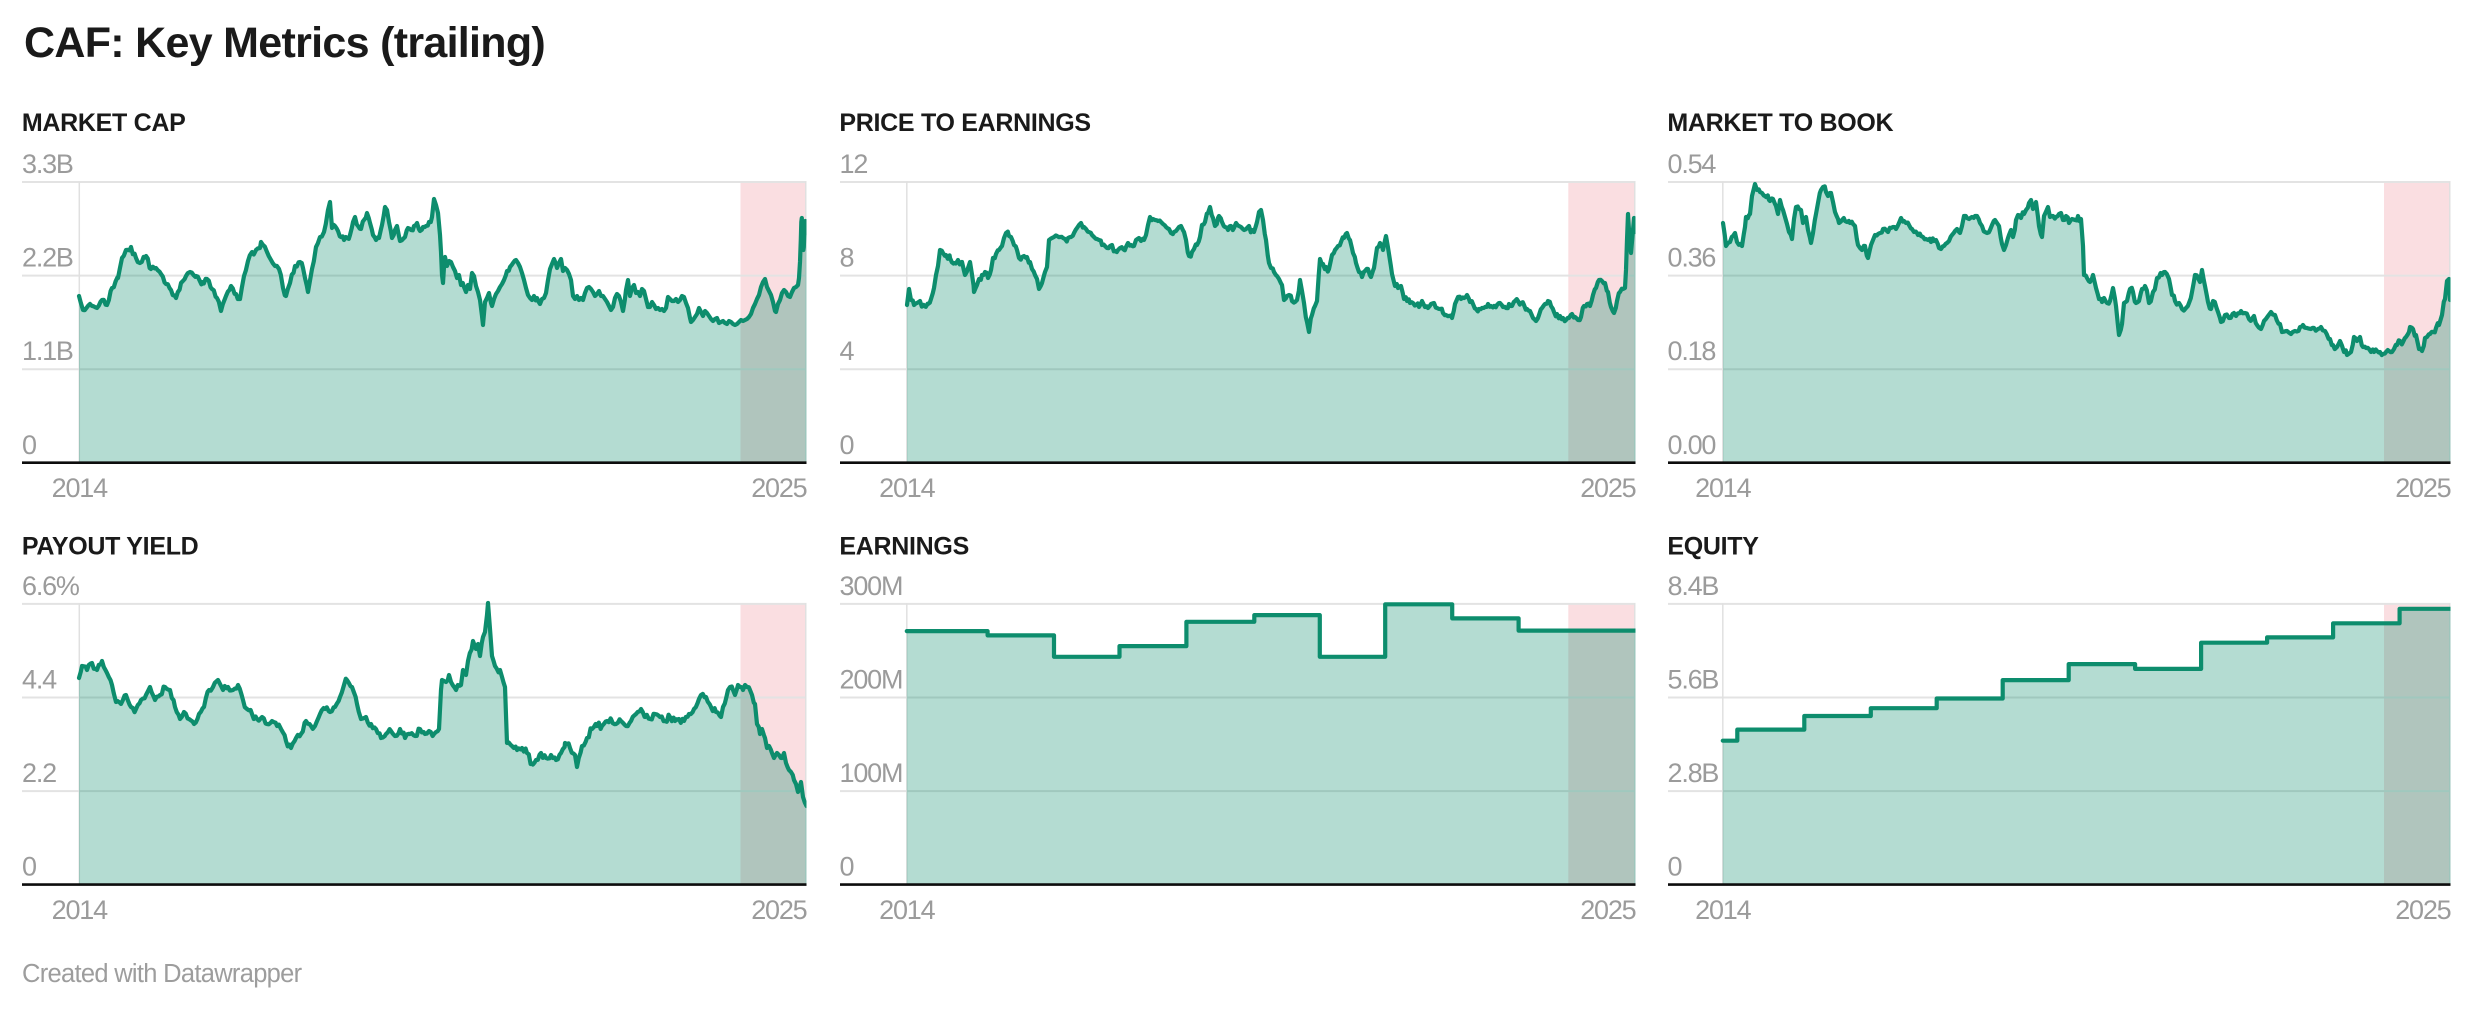 The height and width of the screenshot is (1010, 2472). Describe the element at coordinates (871, 680) in the screenshot. I see `svg-text: 200M` at that location.